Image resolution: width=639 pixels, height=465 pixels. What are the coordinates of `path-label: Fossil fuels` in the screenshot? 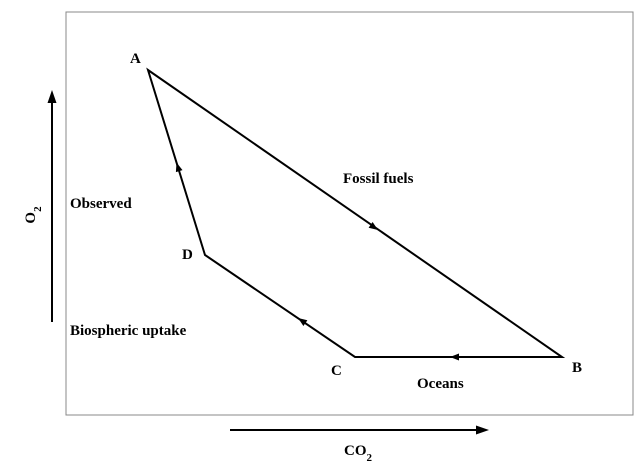 It's located at (378, 179).